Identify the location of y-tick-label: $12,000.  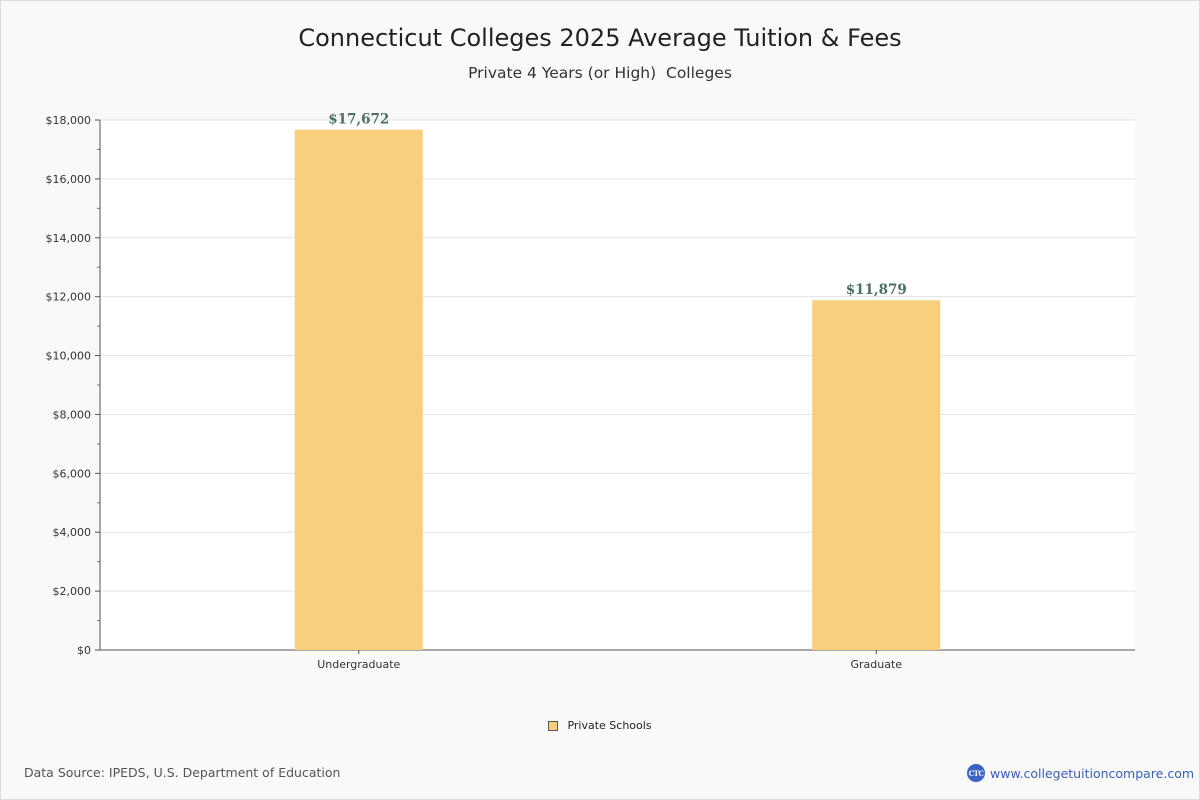
(69, 297).